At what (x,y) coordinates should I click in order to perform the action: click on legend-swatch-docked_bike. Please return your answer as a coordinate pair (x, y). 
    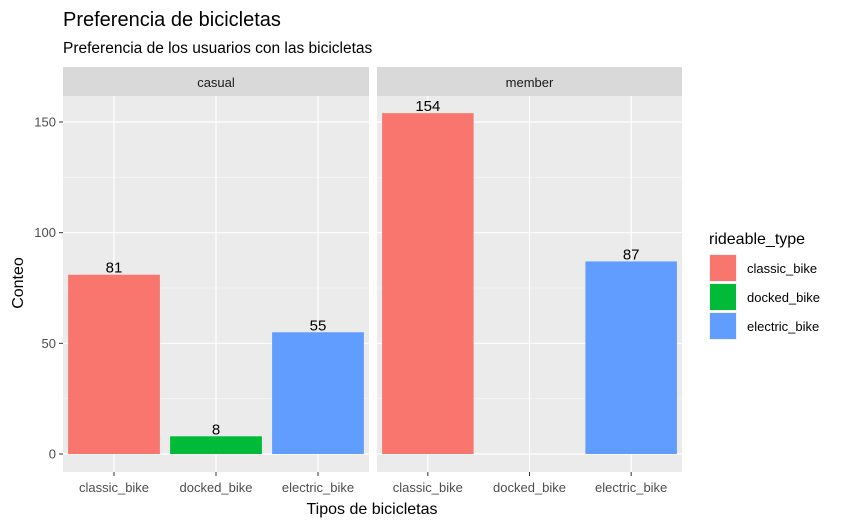
    Looking at the image, I should click on (723, 297).